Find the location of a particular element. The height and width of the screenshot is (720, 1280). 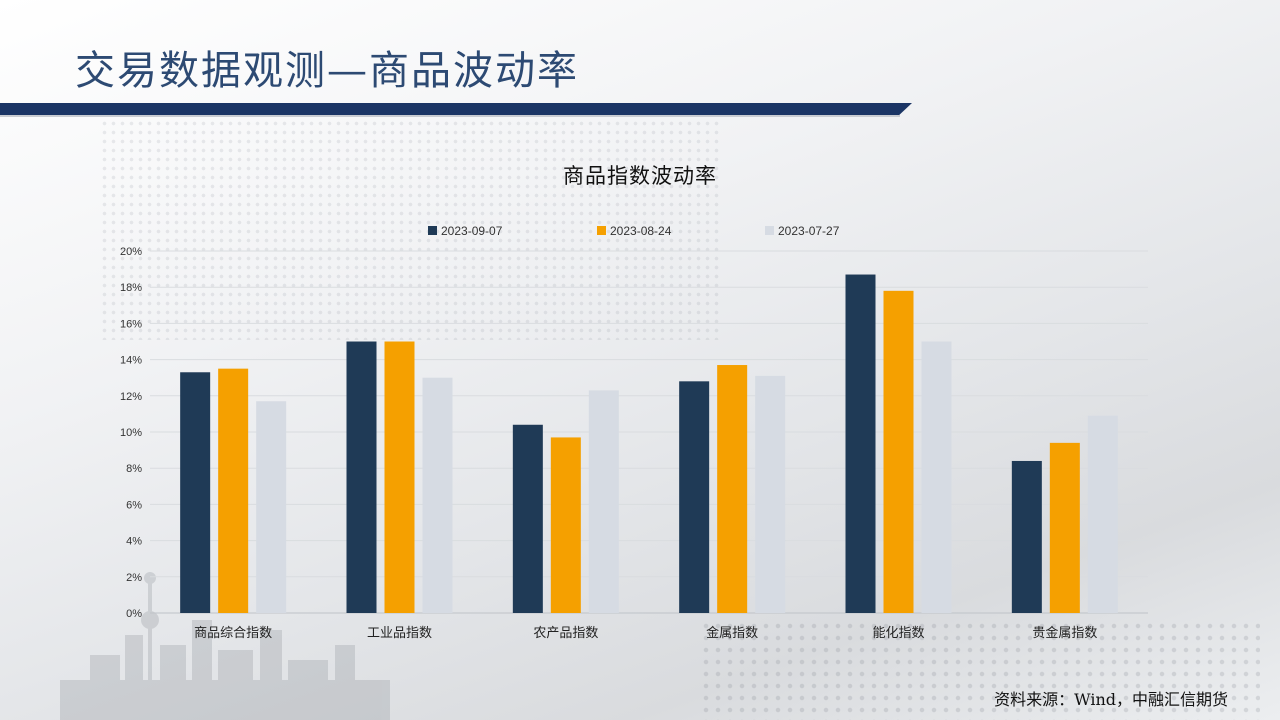

y-tick-label: 4% is located at coordinates (134, 542).